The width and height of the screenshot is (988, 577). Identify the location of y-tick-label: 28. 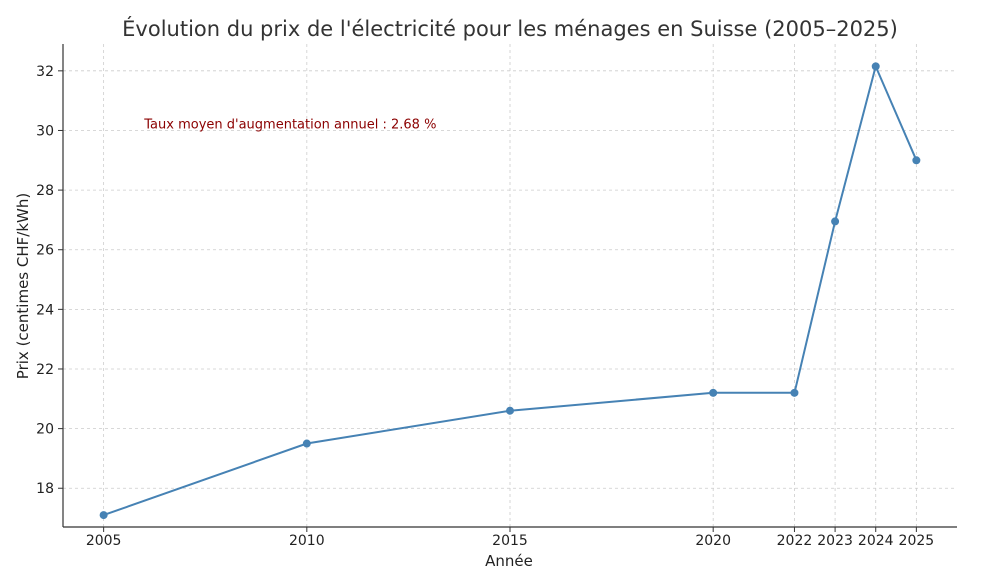
(45, 191).